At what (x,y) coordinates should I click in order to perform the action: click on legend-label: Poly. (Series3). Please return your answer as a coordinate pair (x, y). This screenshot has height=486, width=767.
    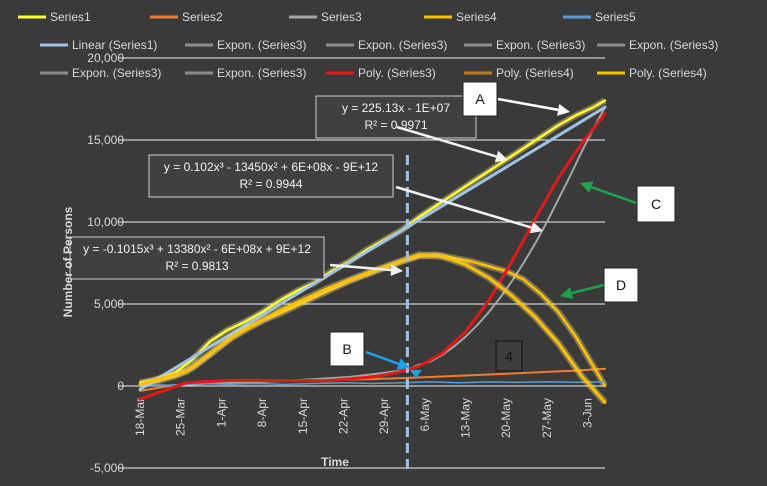
    Looking at the image, I should click on (397, 73).